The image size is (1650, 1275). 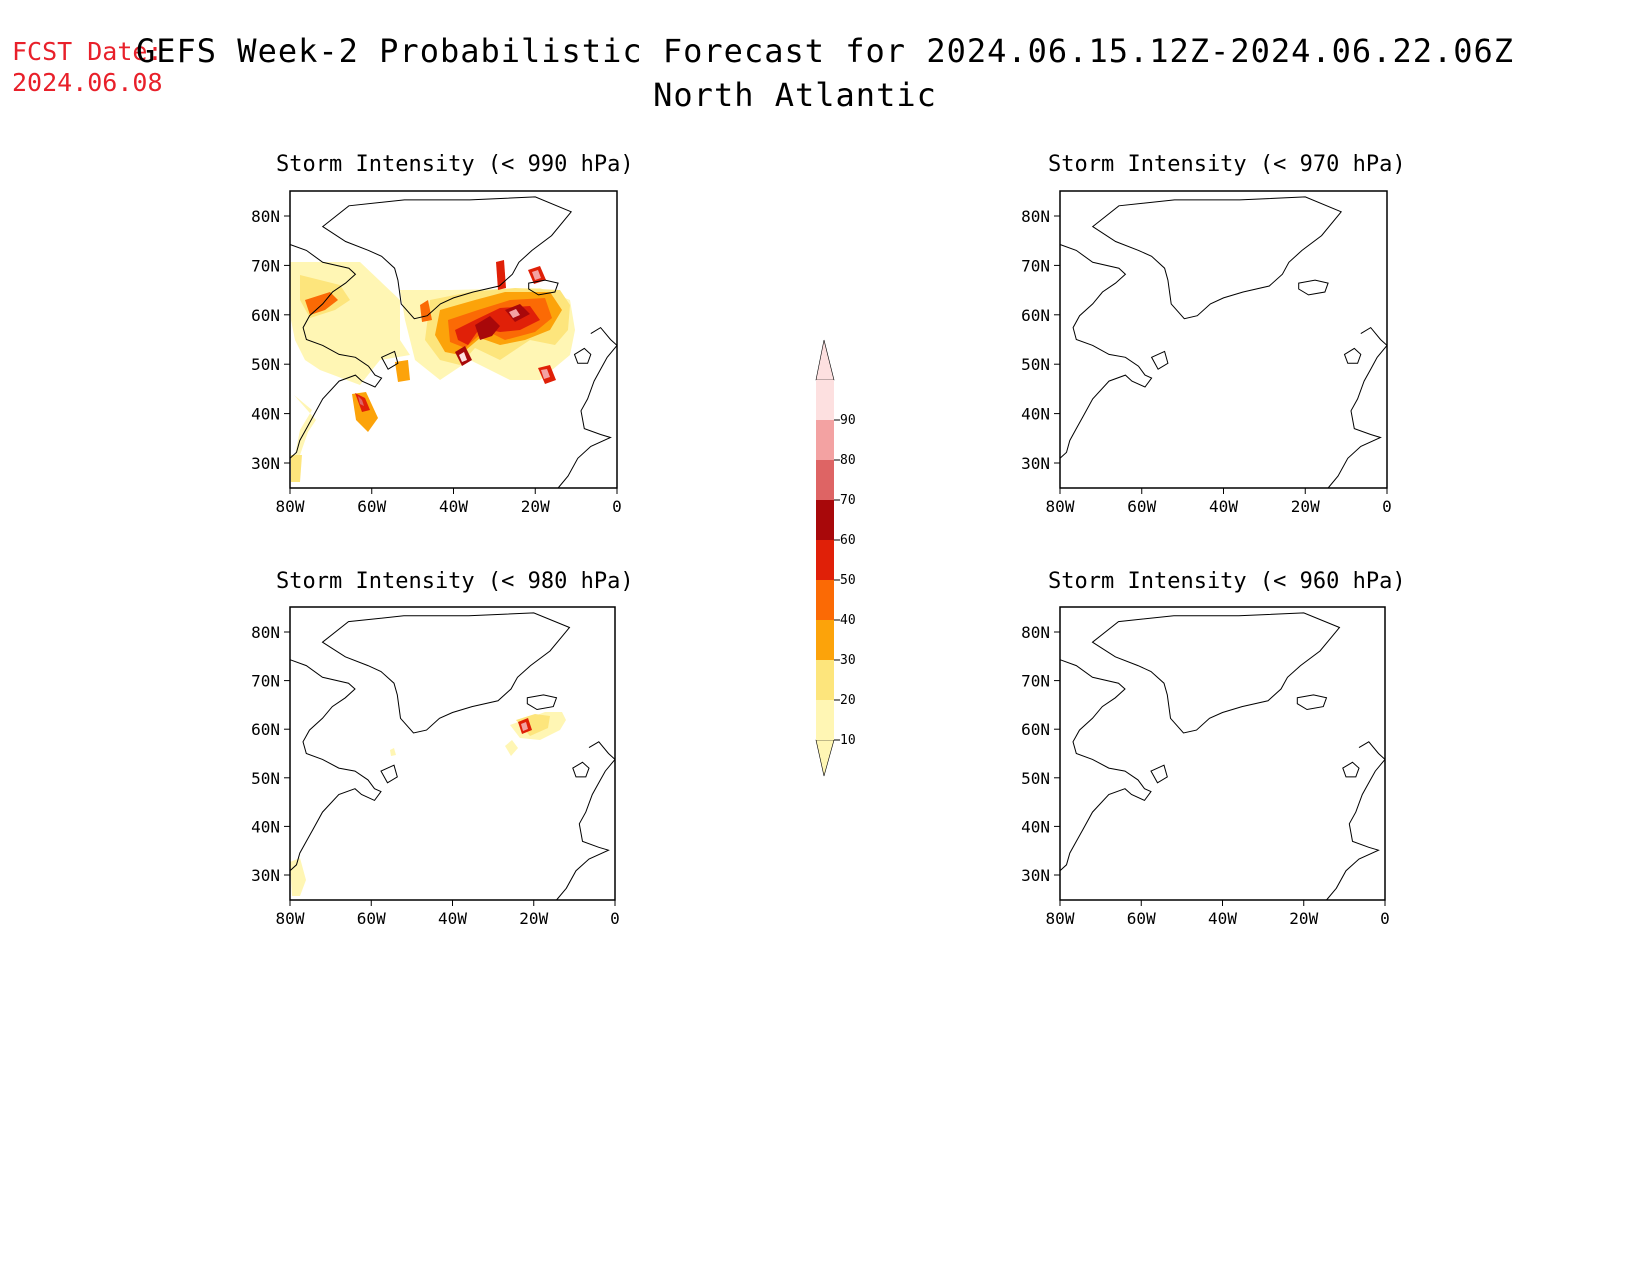 I want to click on panel-title: Storm Intensity (< 960 hPa), so click(x=1227, y=581).